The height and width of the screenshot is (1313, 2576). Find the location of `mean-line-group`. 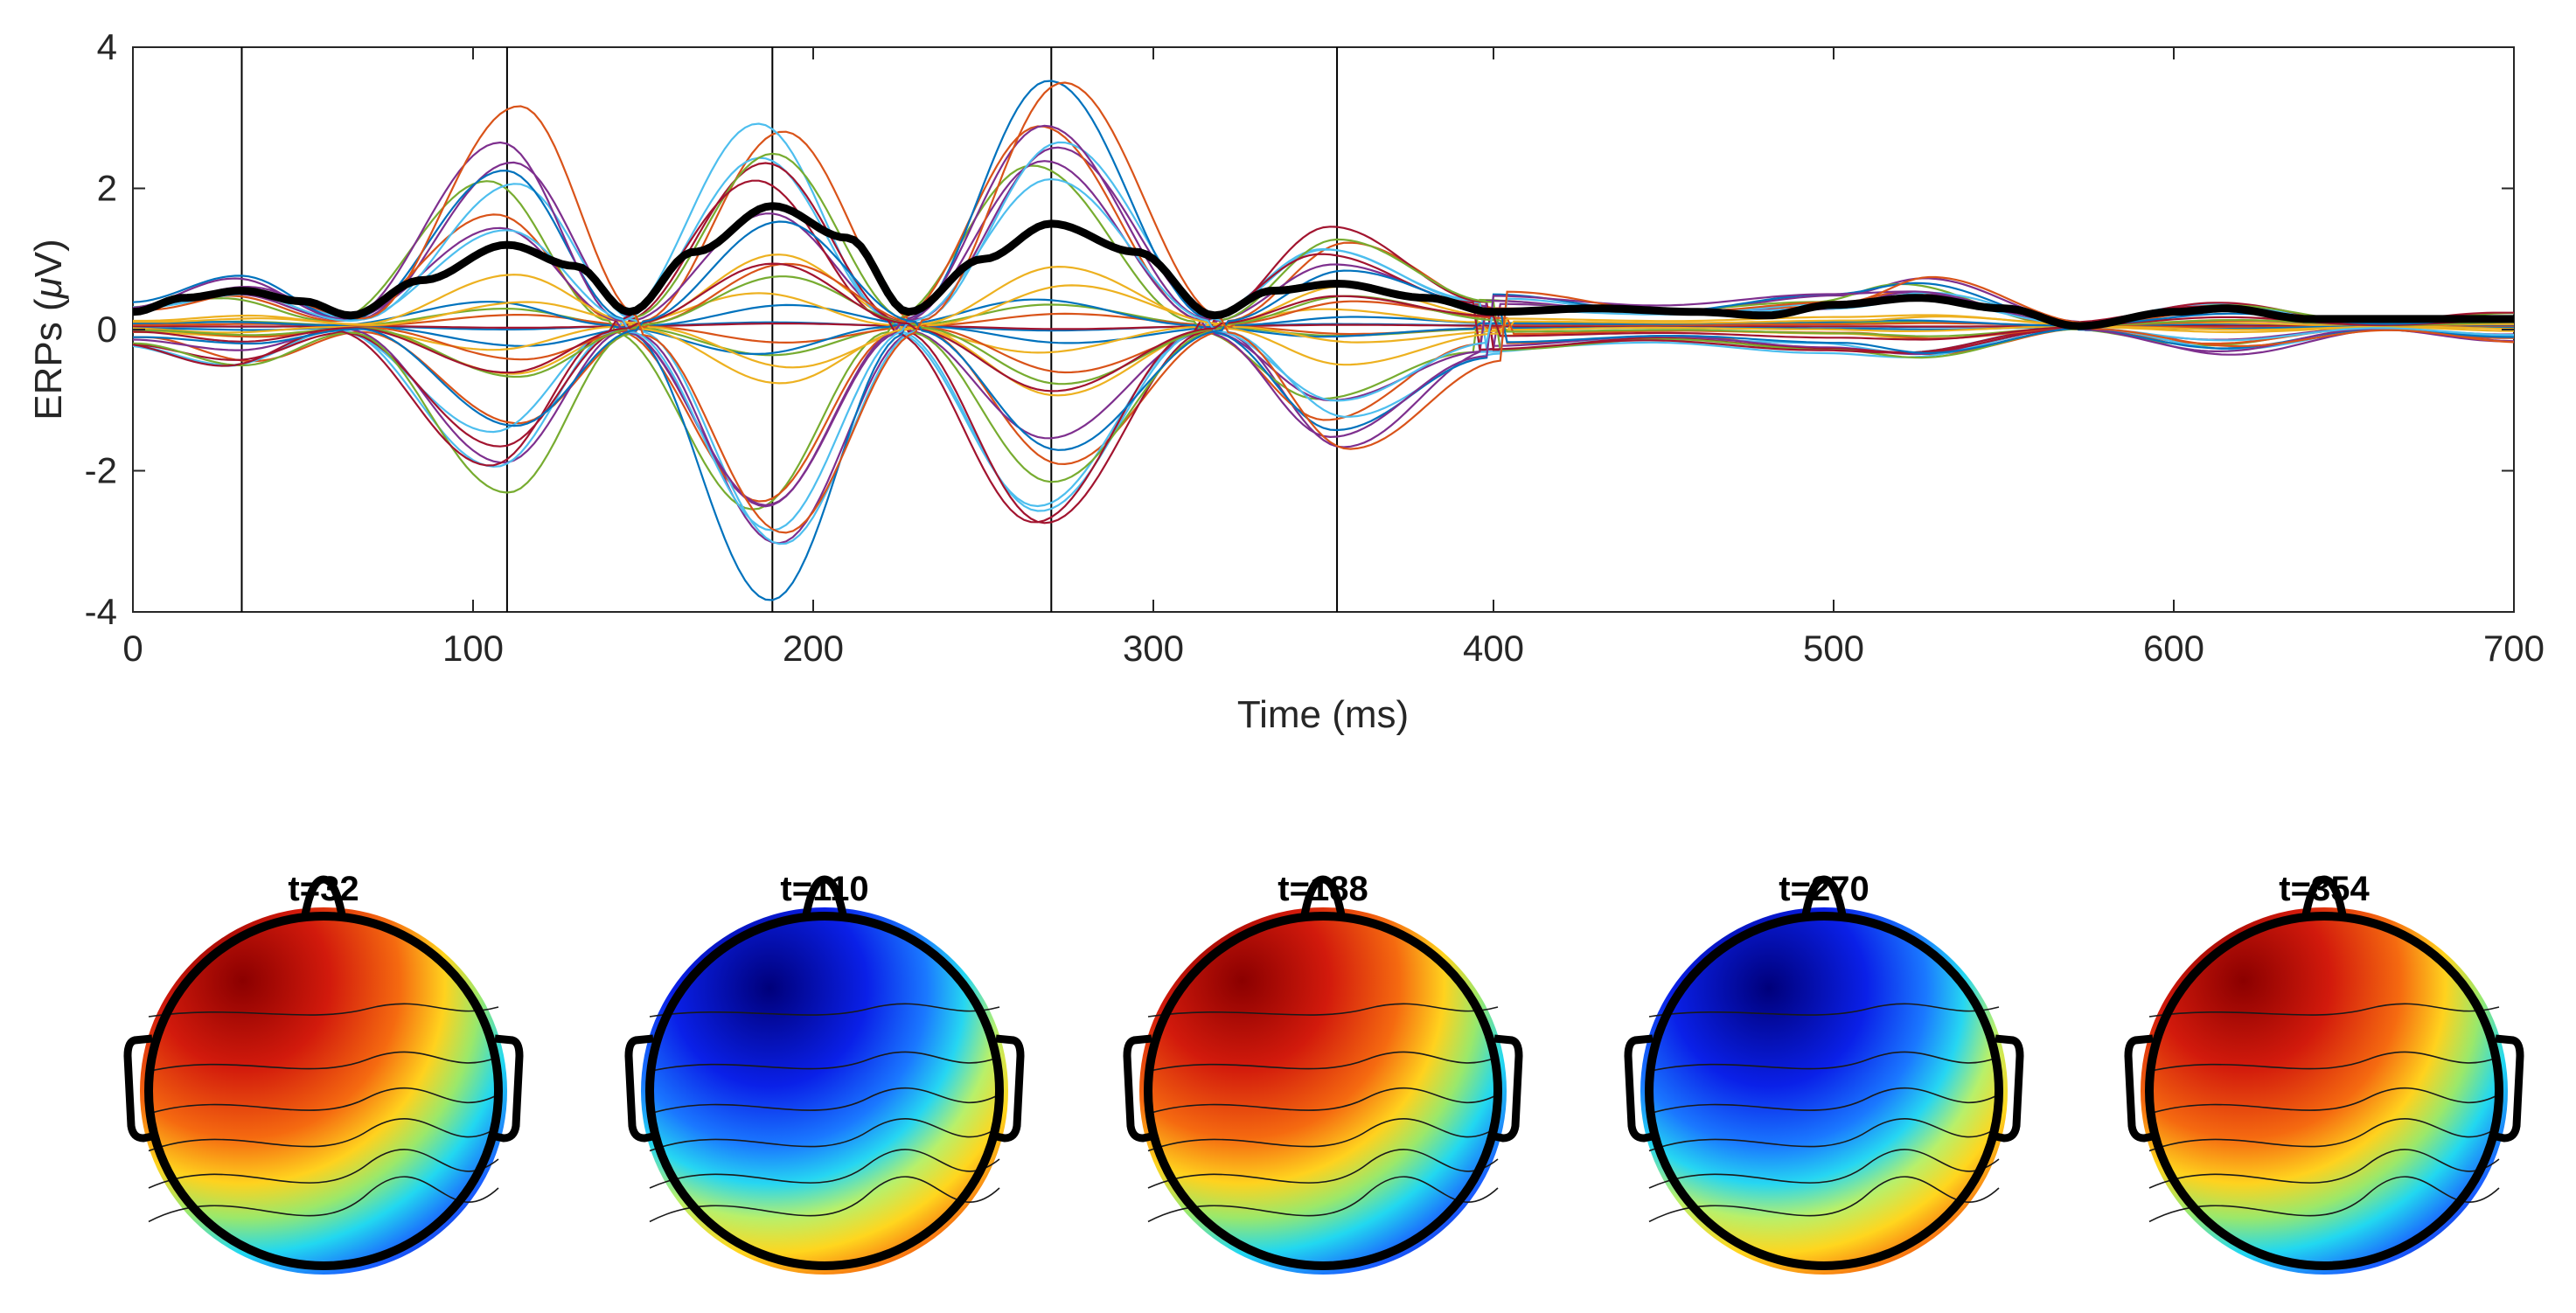

mean-line-group is located at coordinates (1323, 266).